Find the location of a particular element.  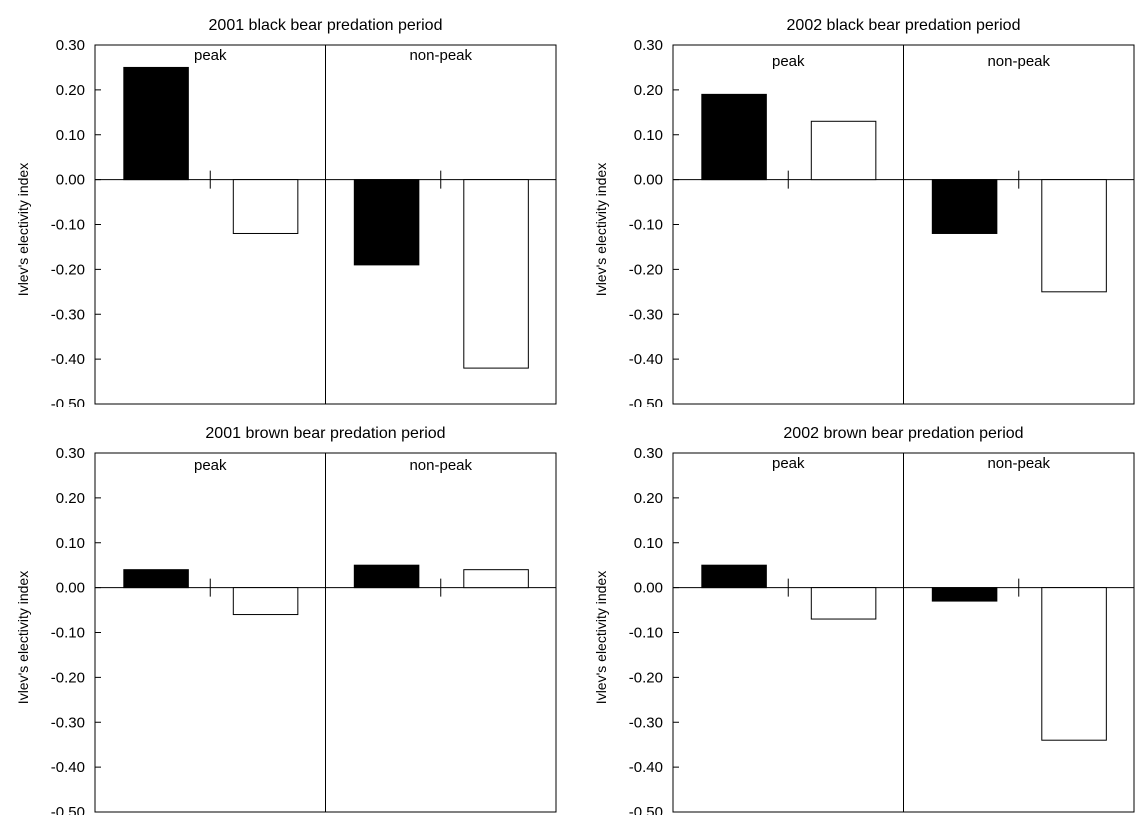

chart-title: 2001 black bear predation period is located at coordinates (326, 25).